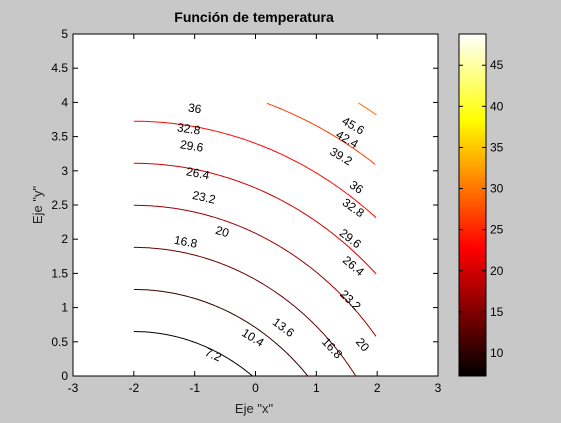 This screenshot has width=561, height=423. Describe the element at coordinates (497, 147) in the screenshot. I see `colorbar-tick-label: 35` at that location.